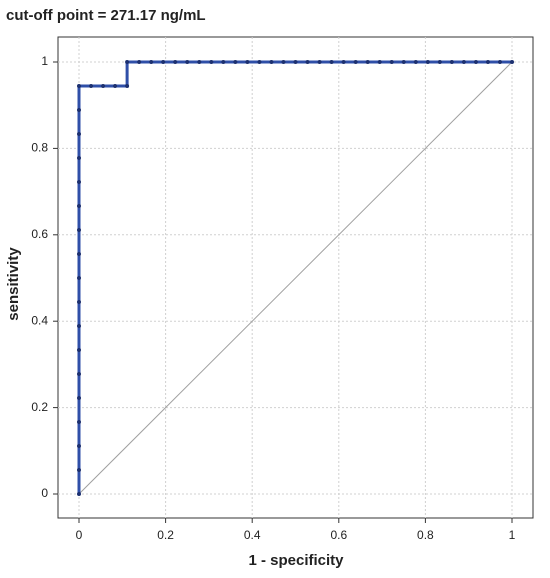  I want to click on x-tick-label: 0.2, so click(165, 535).